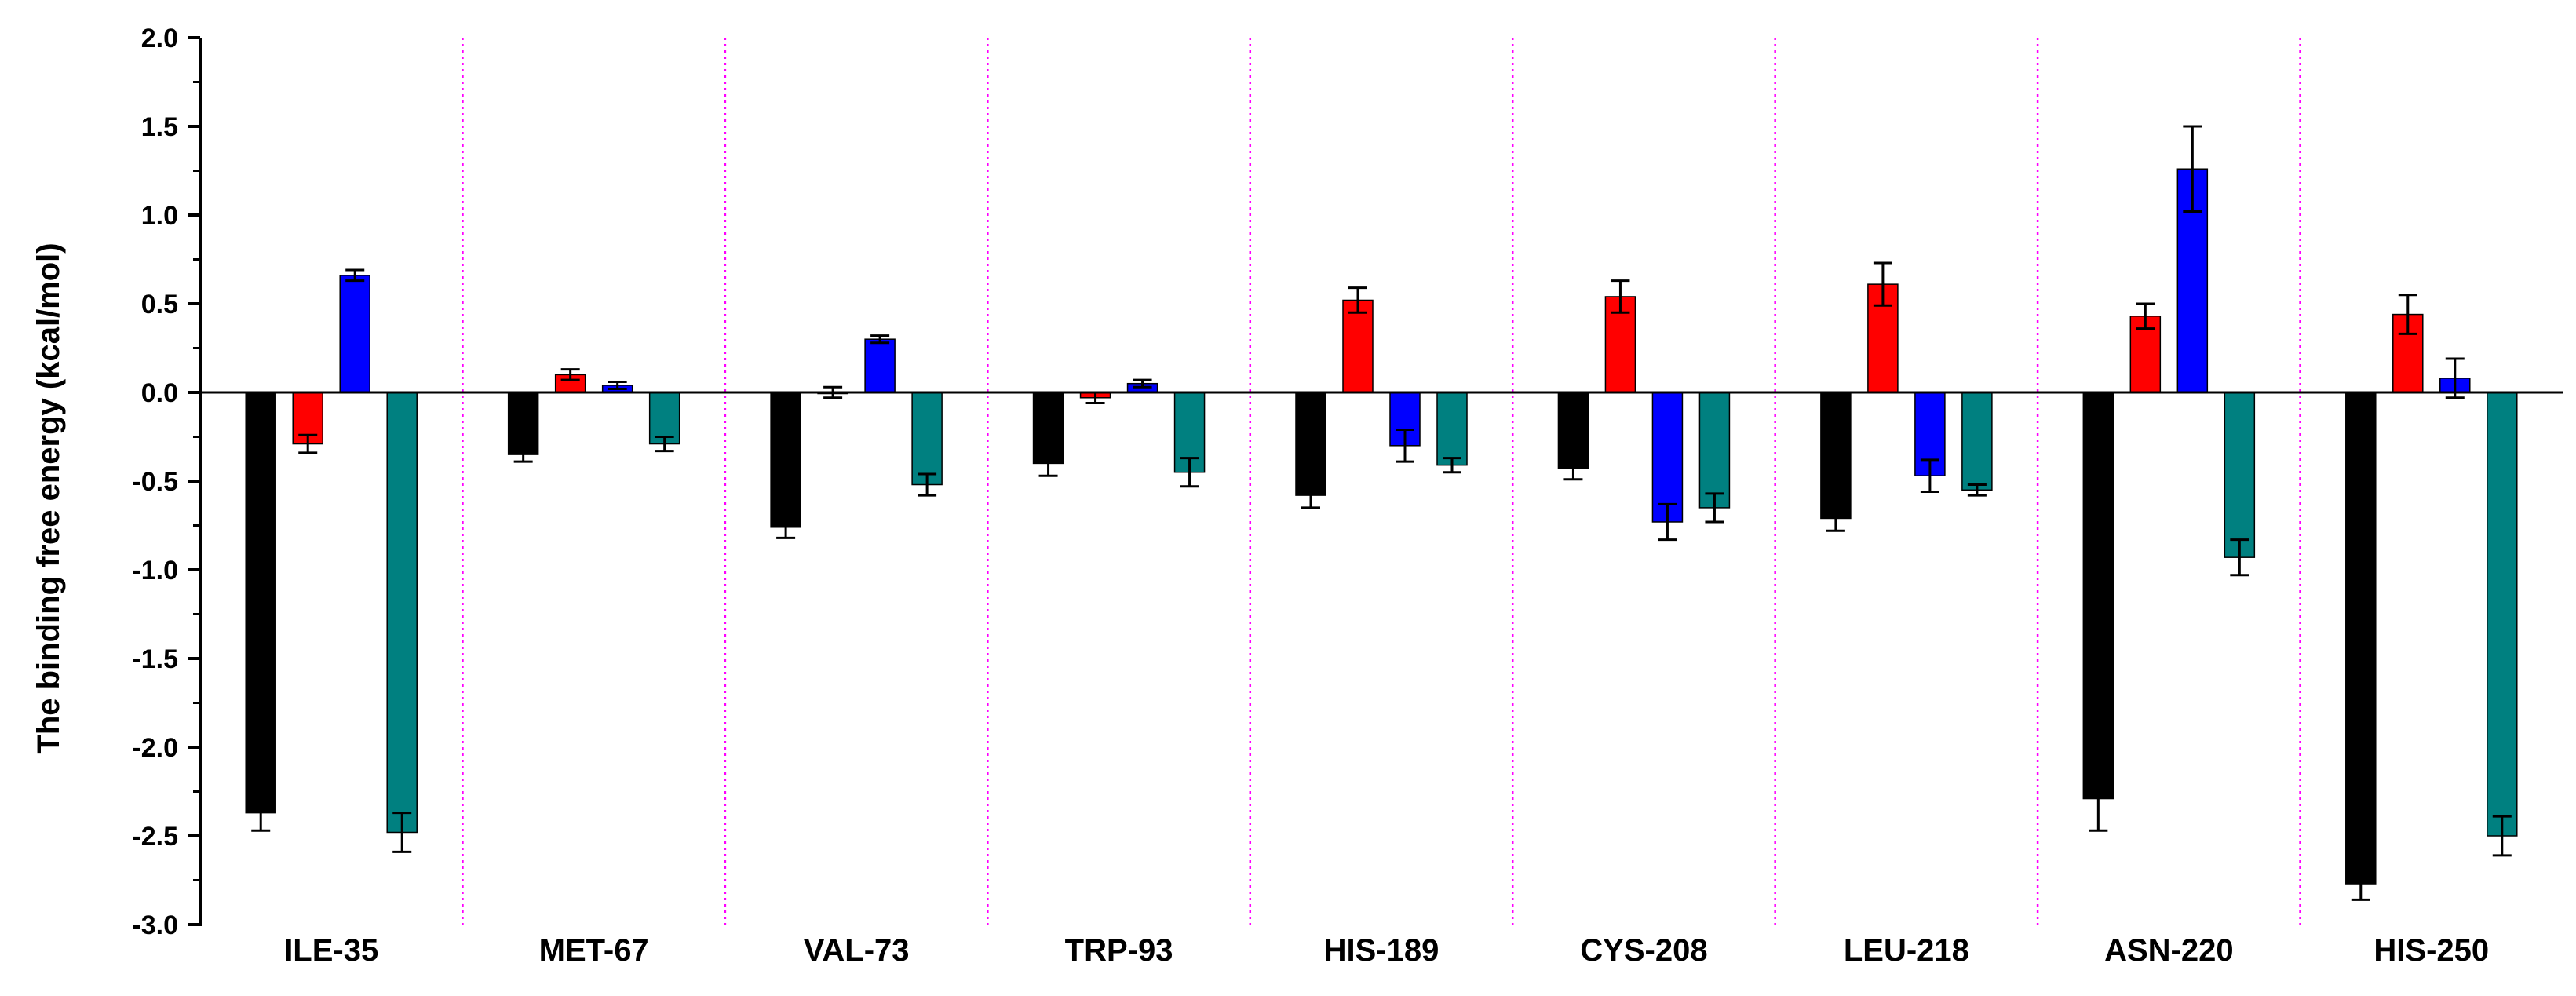  Describe the element at coordinates (1119, 951) in the screenshot. I see `category-label: TRP-93` at that location.